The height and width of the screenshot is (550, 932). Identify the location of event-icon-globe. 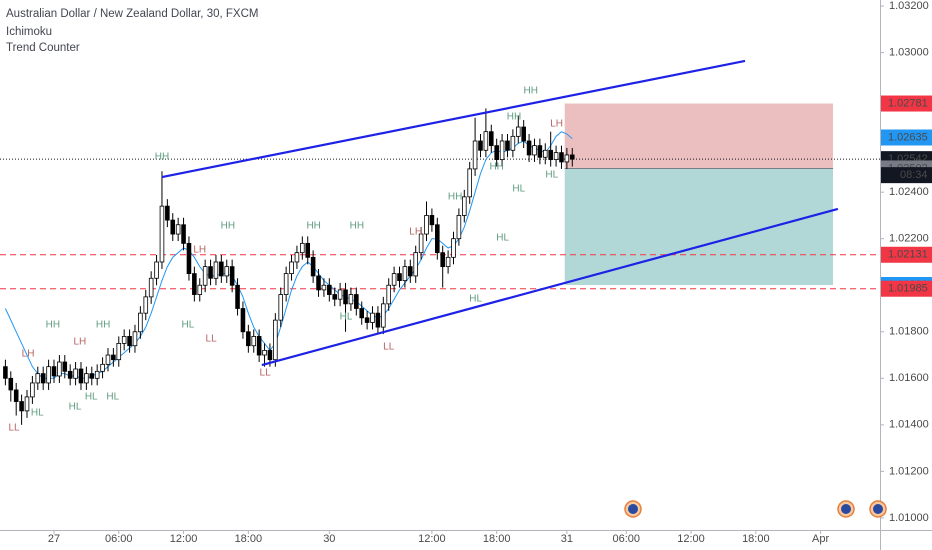
(878, 509).